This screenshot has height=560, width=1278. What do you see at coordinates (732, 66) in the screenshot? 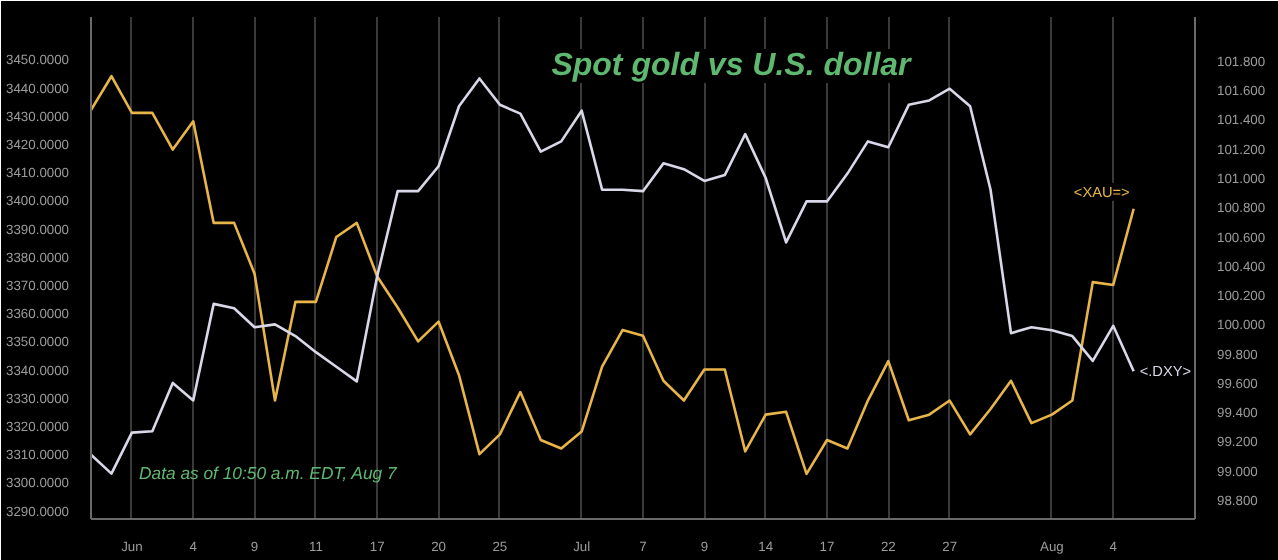
I see `text: Spot gold vs U.S. dollar` at bounding box center [732, 66].